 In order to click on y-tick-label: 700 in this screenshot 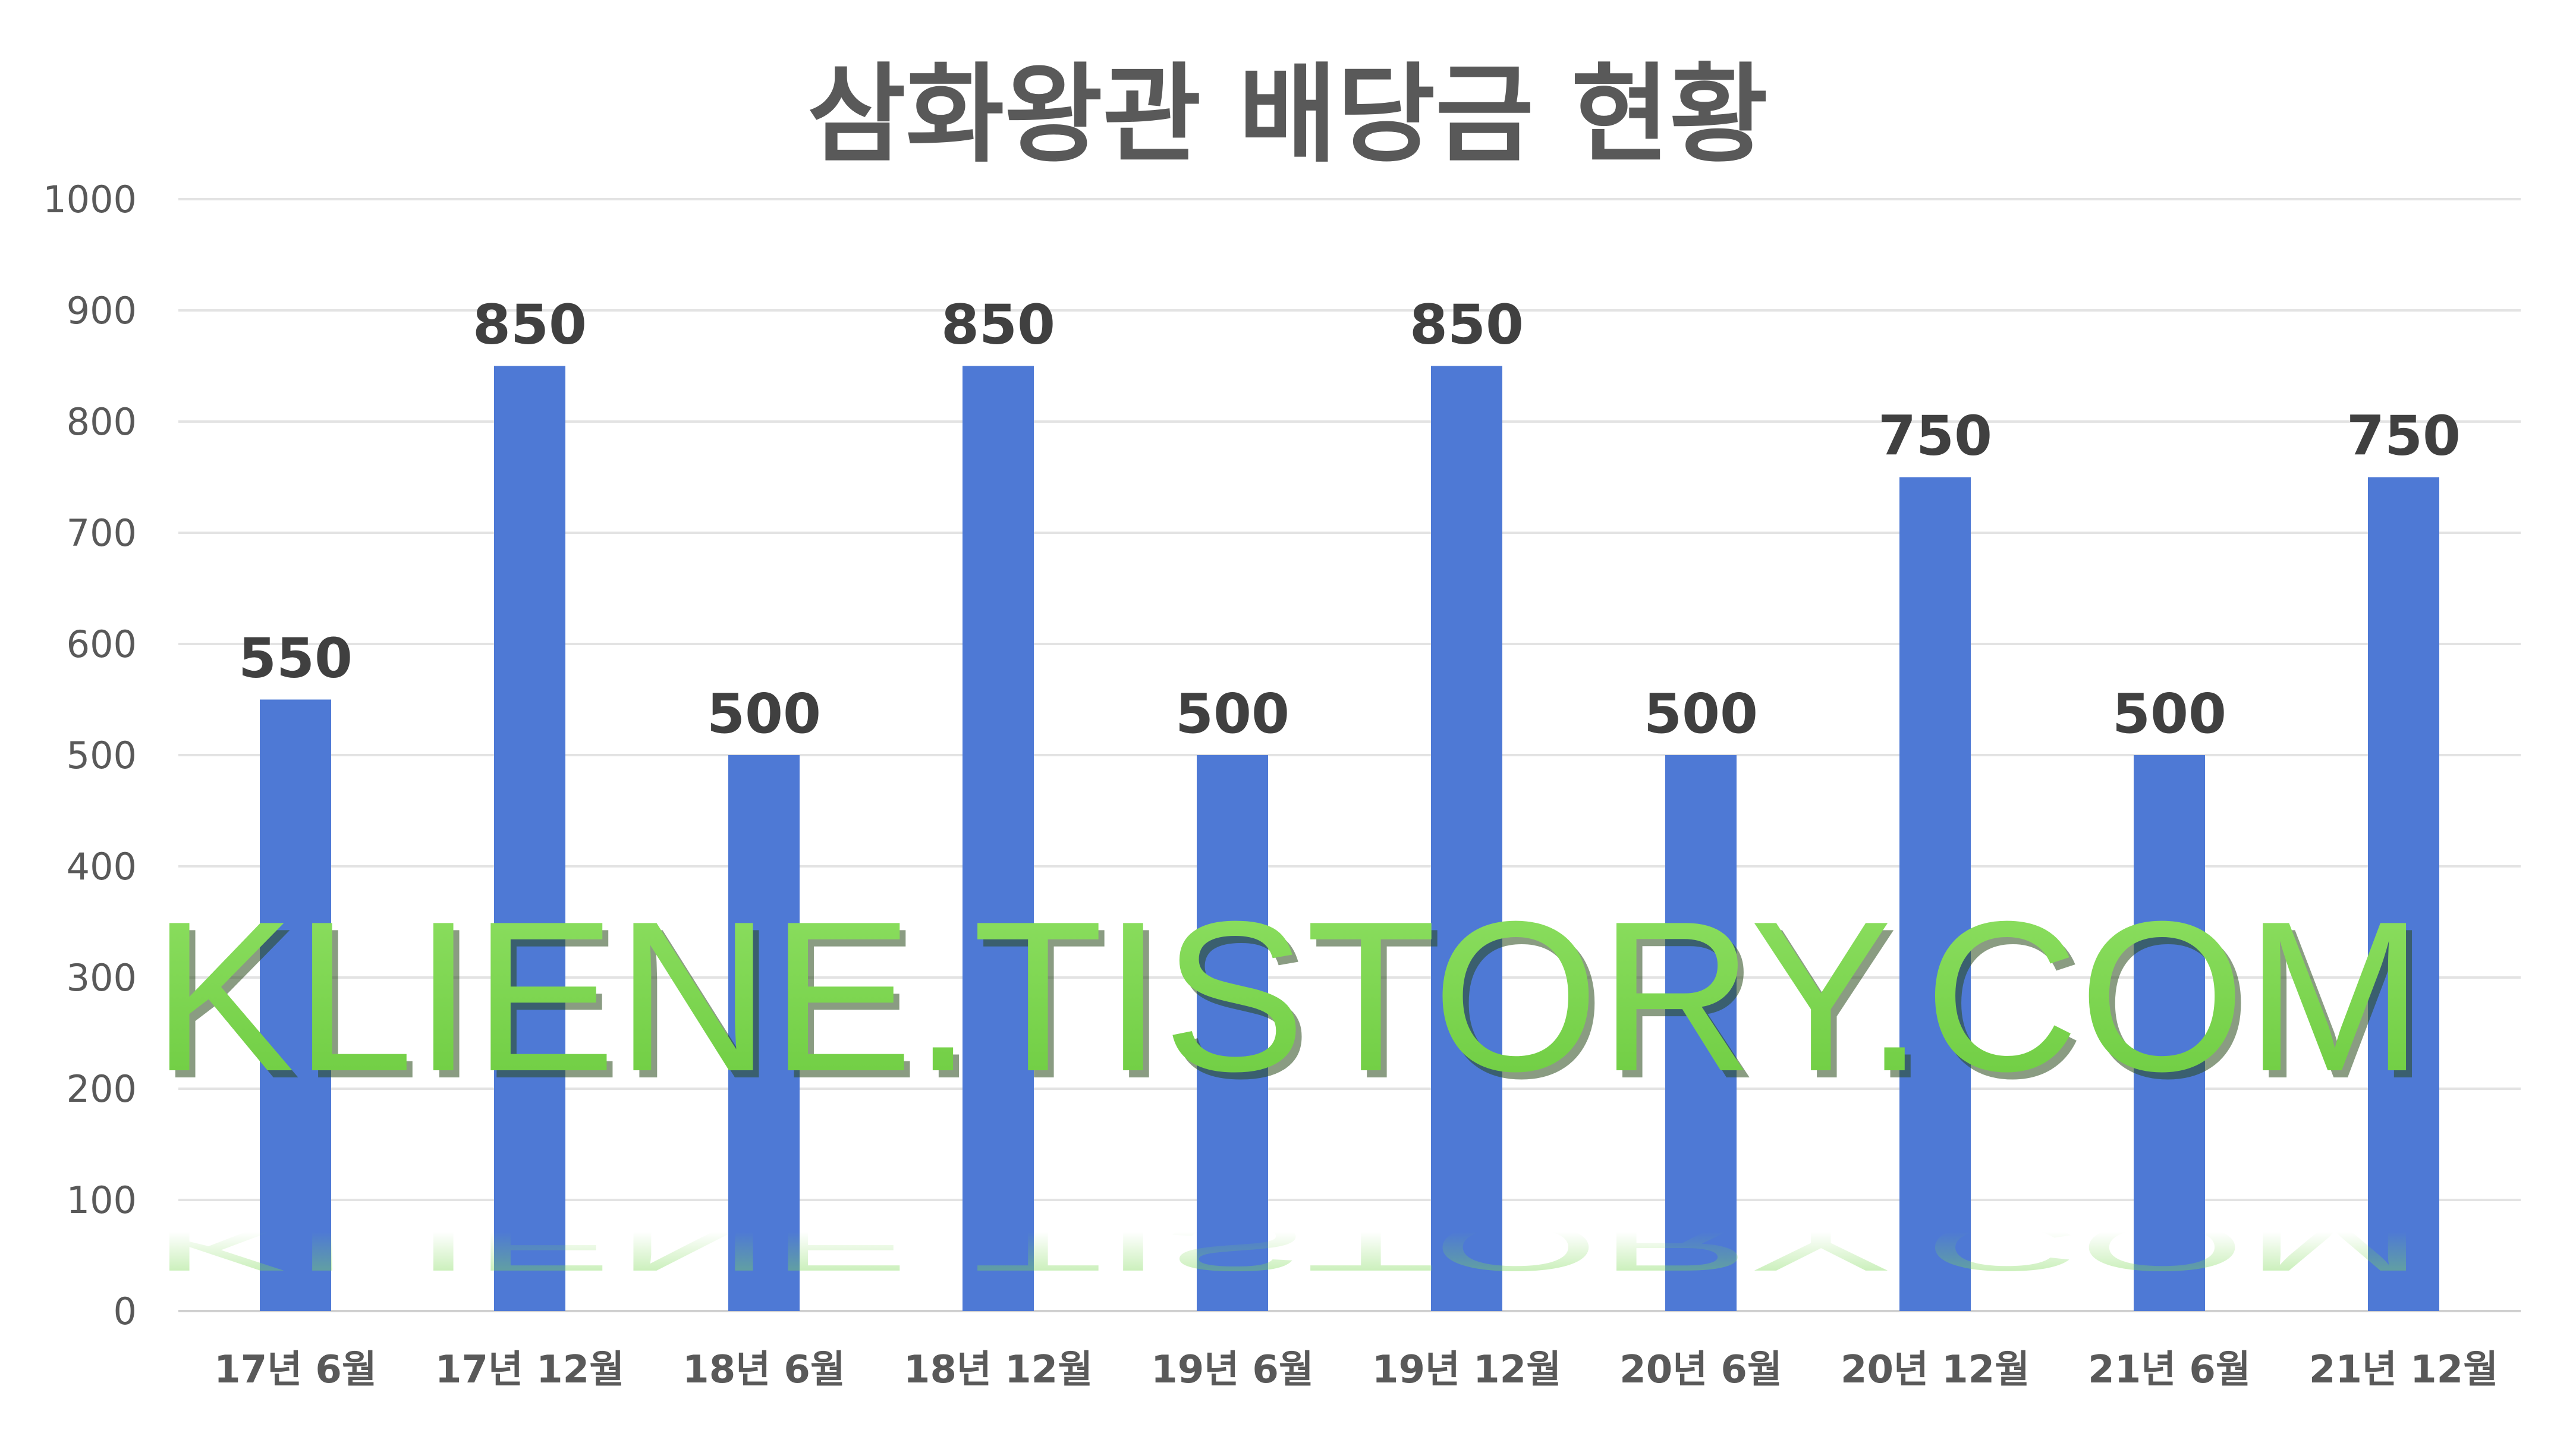, I will do `click(102, 533)`.